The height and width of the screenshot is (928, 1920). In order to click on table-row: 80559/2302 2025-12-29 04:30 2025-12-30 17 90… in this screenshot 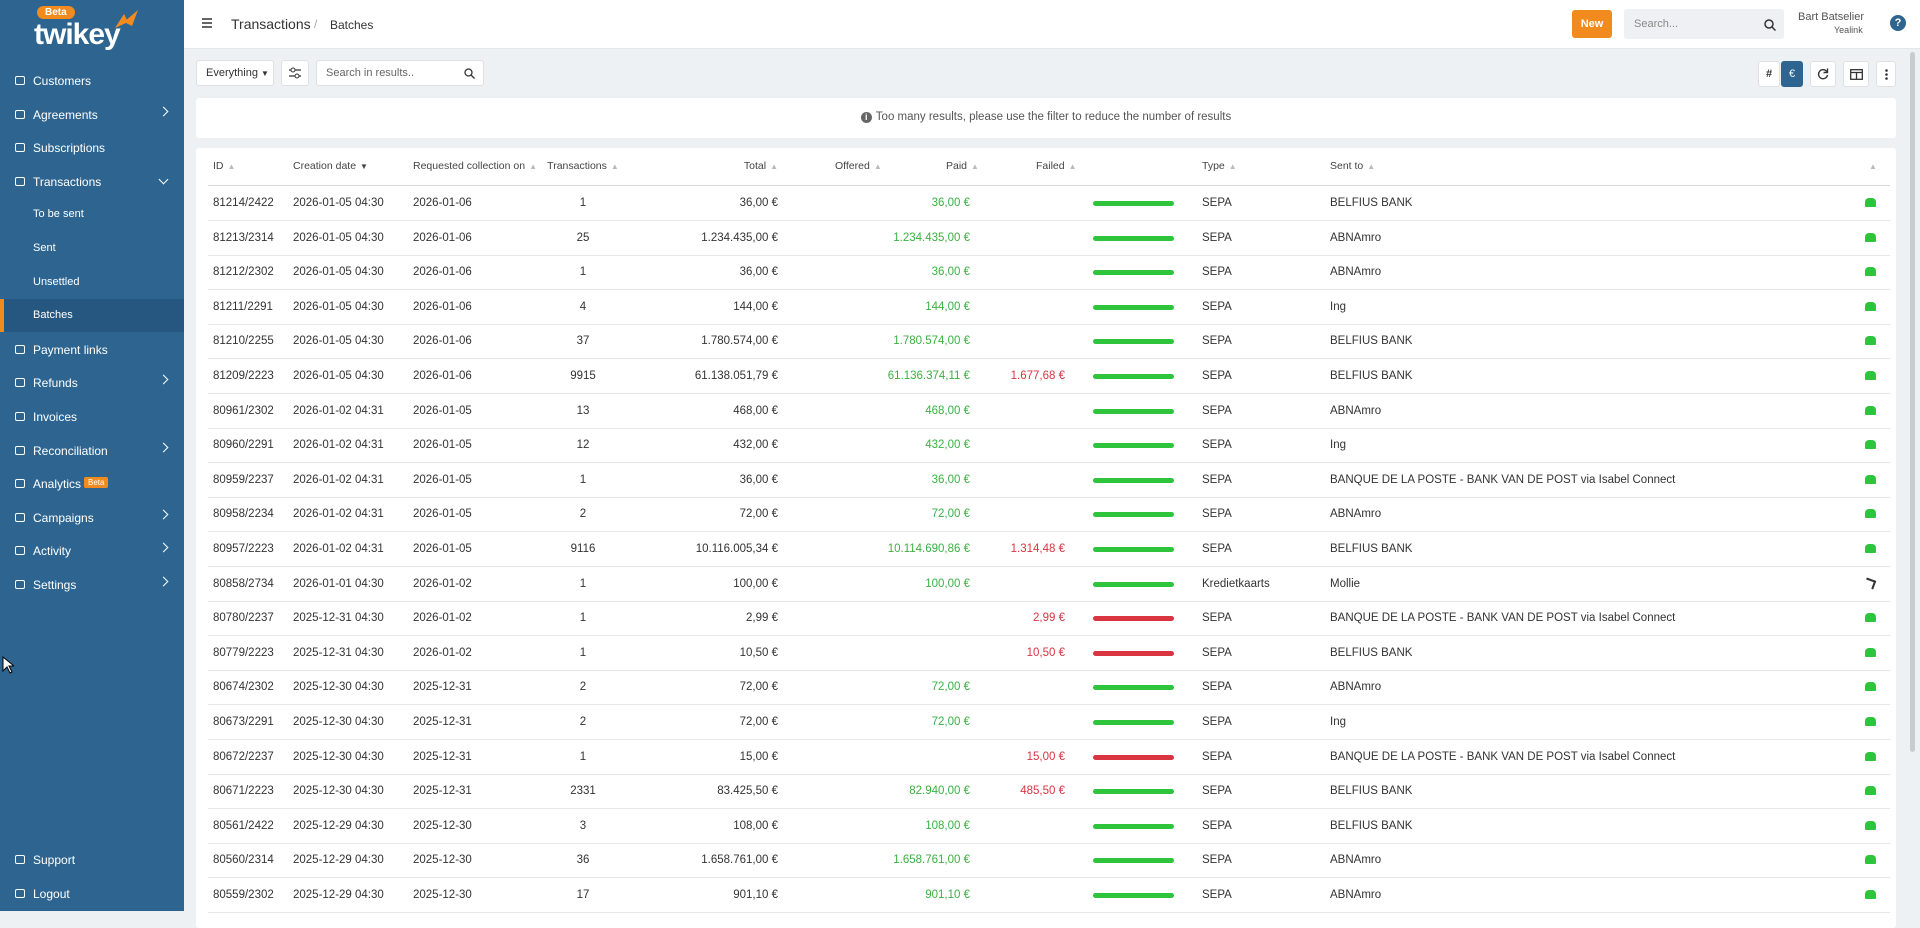, I will do `click(1049, 895)`.